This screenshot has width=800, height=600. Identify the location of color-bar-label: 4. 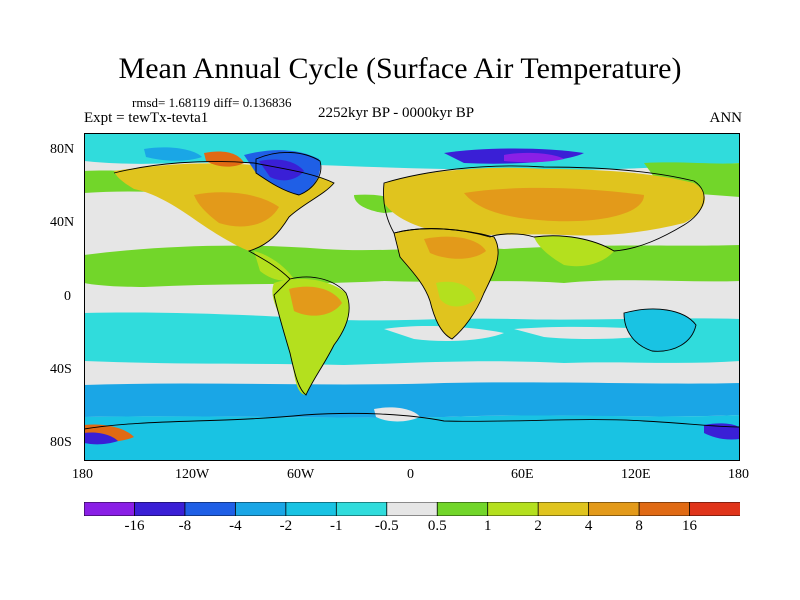
(588, 526).